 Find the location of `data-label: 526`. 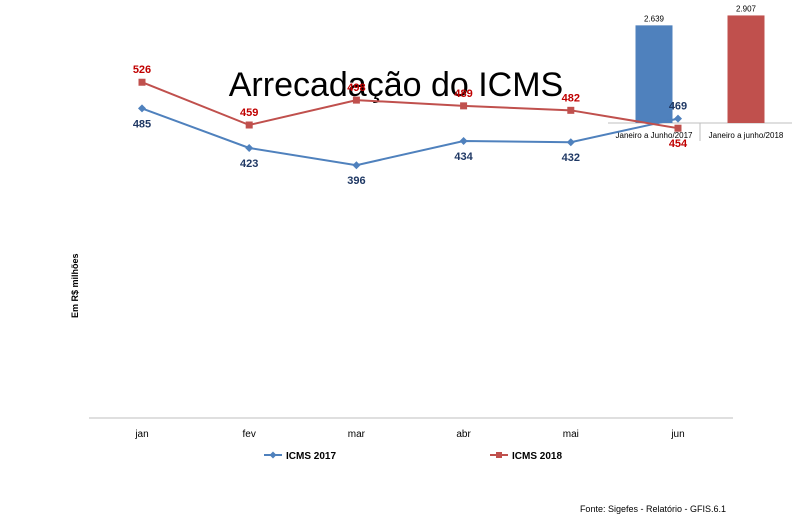

data-label: 526 is located at coordinates (142, 70).